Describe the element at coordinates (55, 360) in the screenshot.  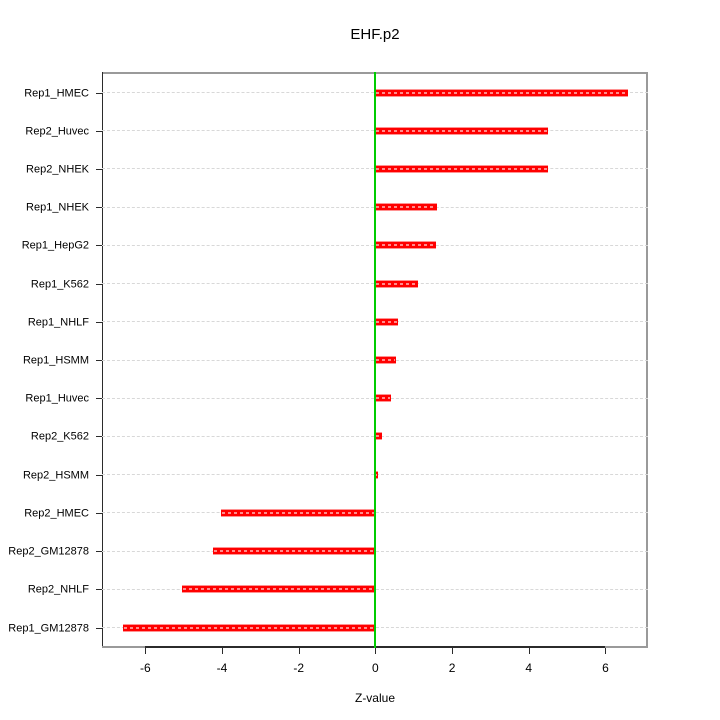
I see `y-tick-label: Rep1_HSMM` at that location.